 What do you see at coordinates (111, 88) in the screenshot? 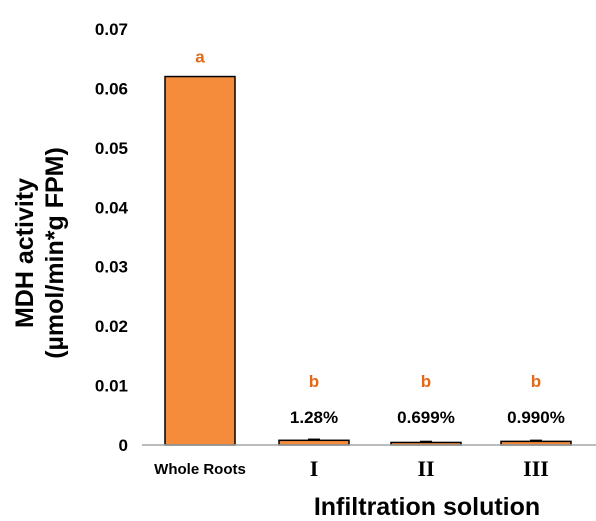
I see `y-tick-label: 0.06` at bounding box center [111, 88].